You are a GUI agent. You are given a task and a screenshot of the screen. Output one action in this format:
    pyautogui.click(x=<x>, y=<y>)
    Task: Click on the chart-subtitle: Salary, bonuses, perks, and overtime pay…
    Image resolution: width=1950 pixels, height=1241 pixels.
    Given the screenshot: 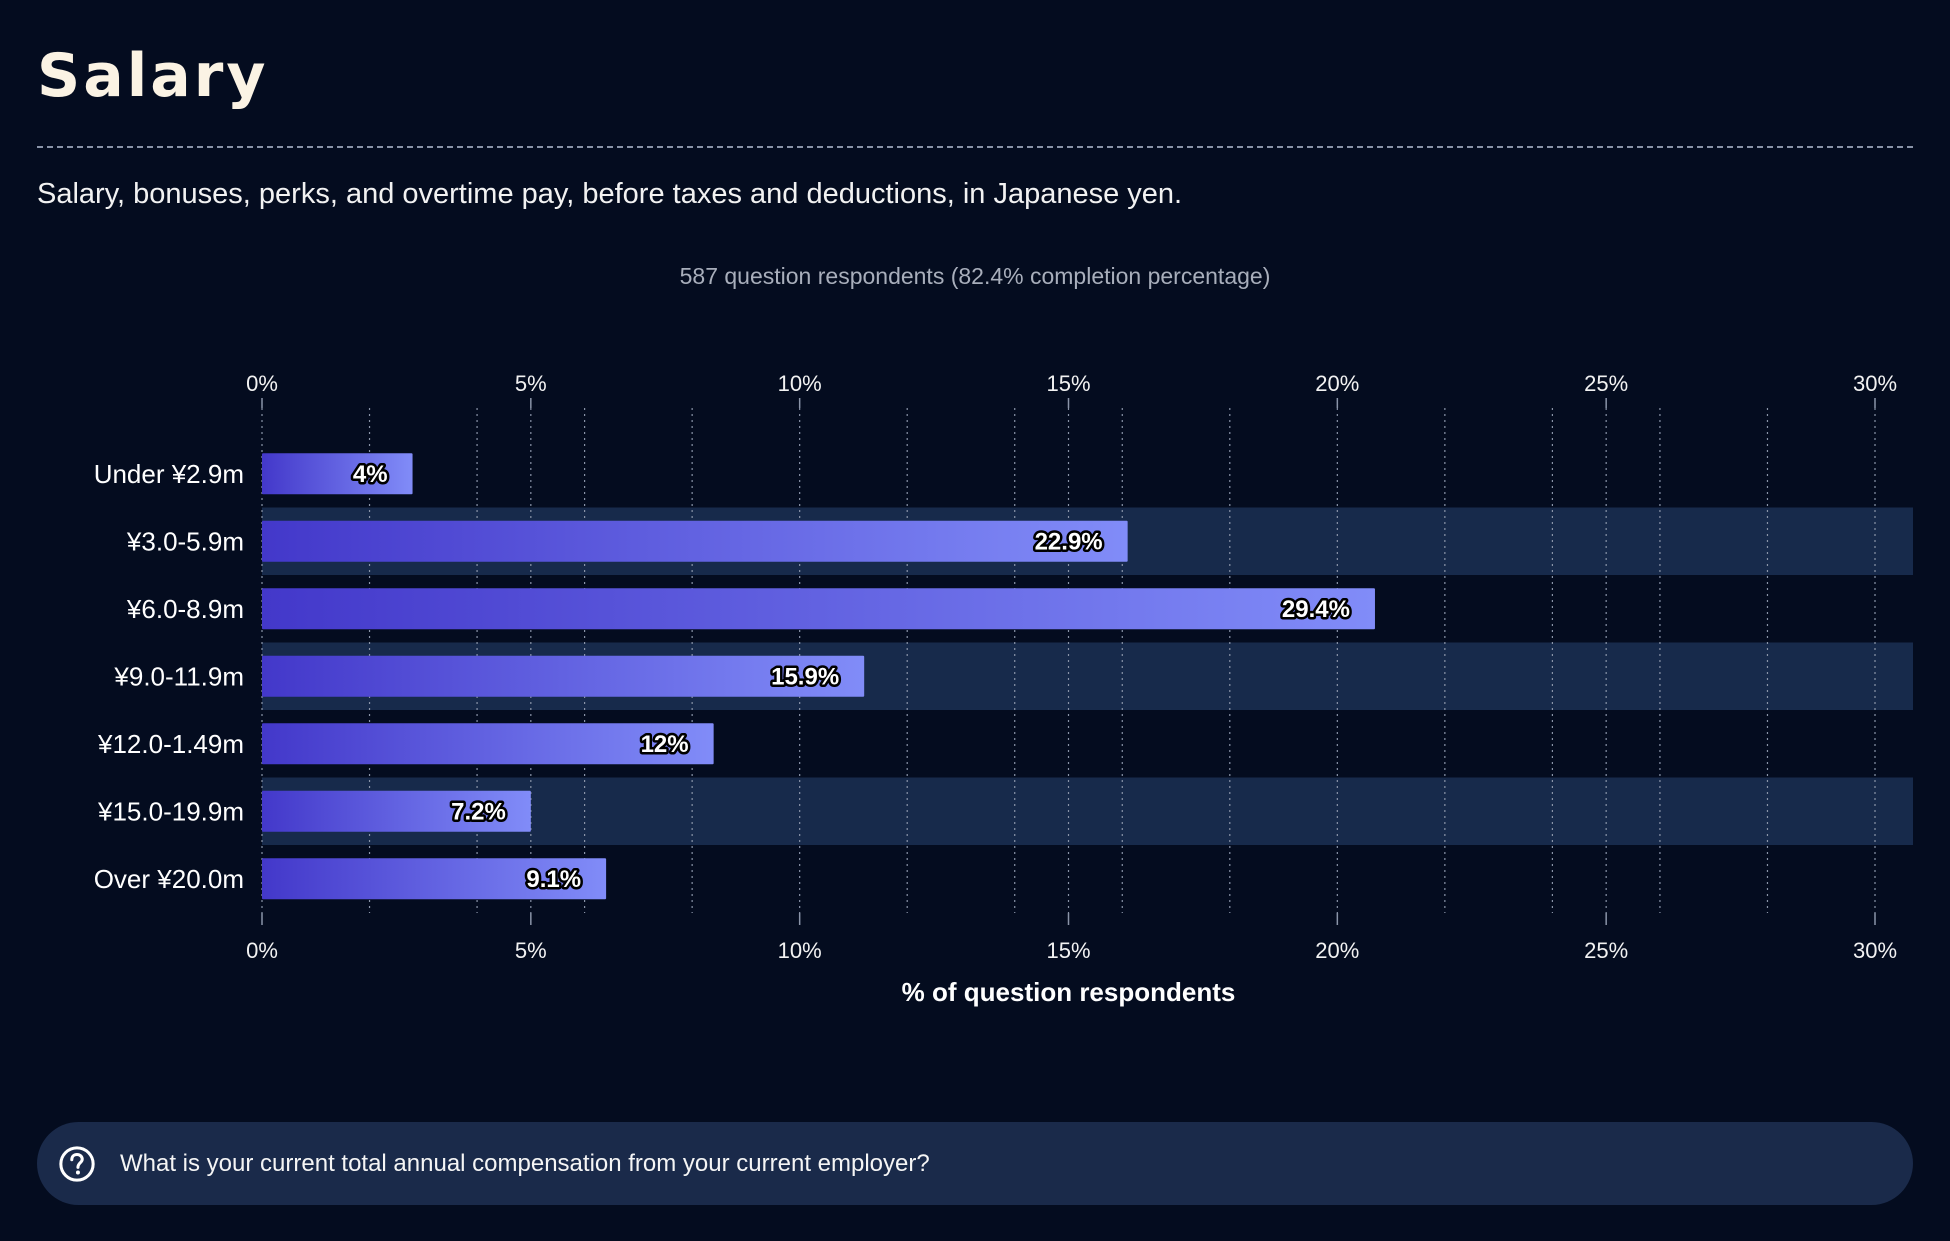 What is the action you would take?
    pyautogui.click(x=610, y=194)
    